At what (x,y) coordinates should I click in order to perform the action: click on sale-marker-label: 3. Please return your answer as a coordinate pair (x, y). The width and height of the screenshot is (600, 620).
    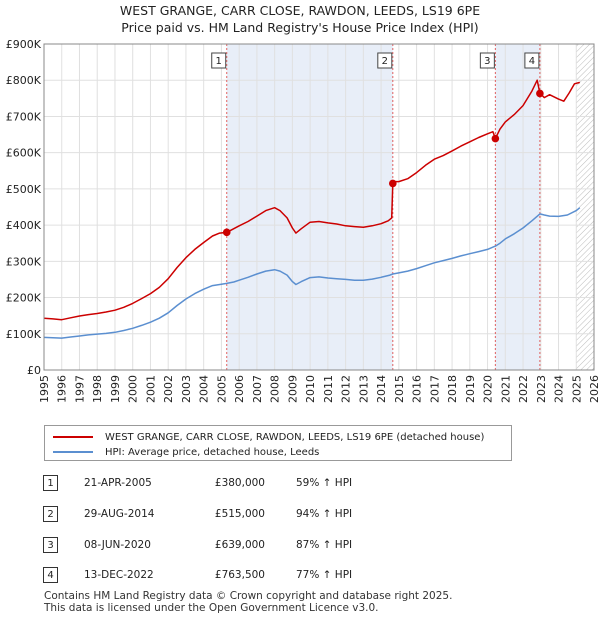
    Looking at the image, I should click on (487, 61).